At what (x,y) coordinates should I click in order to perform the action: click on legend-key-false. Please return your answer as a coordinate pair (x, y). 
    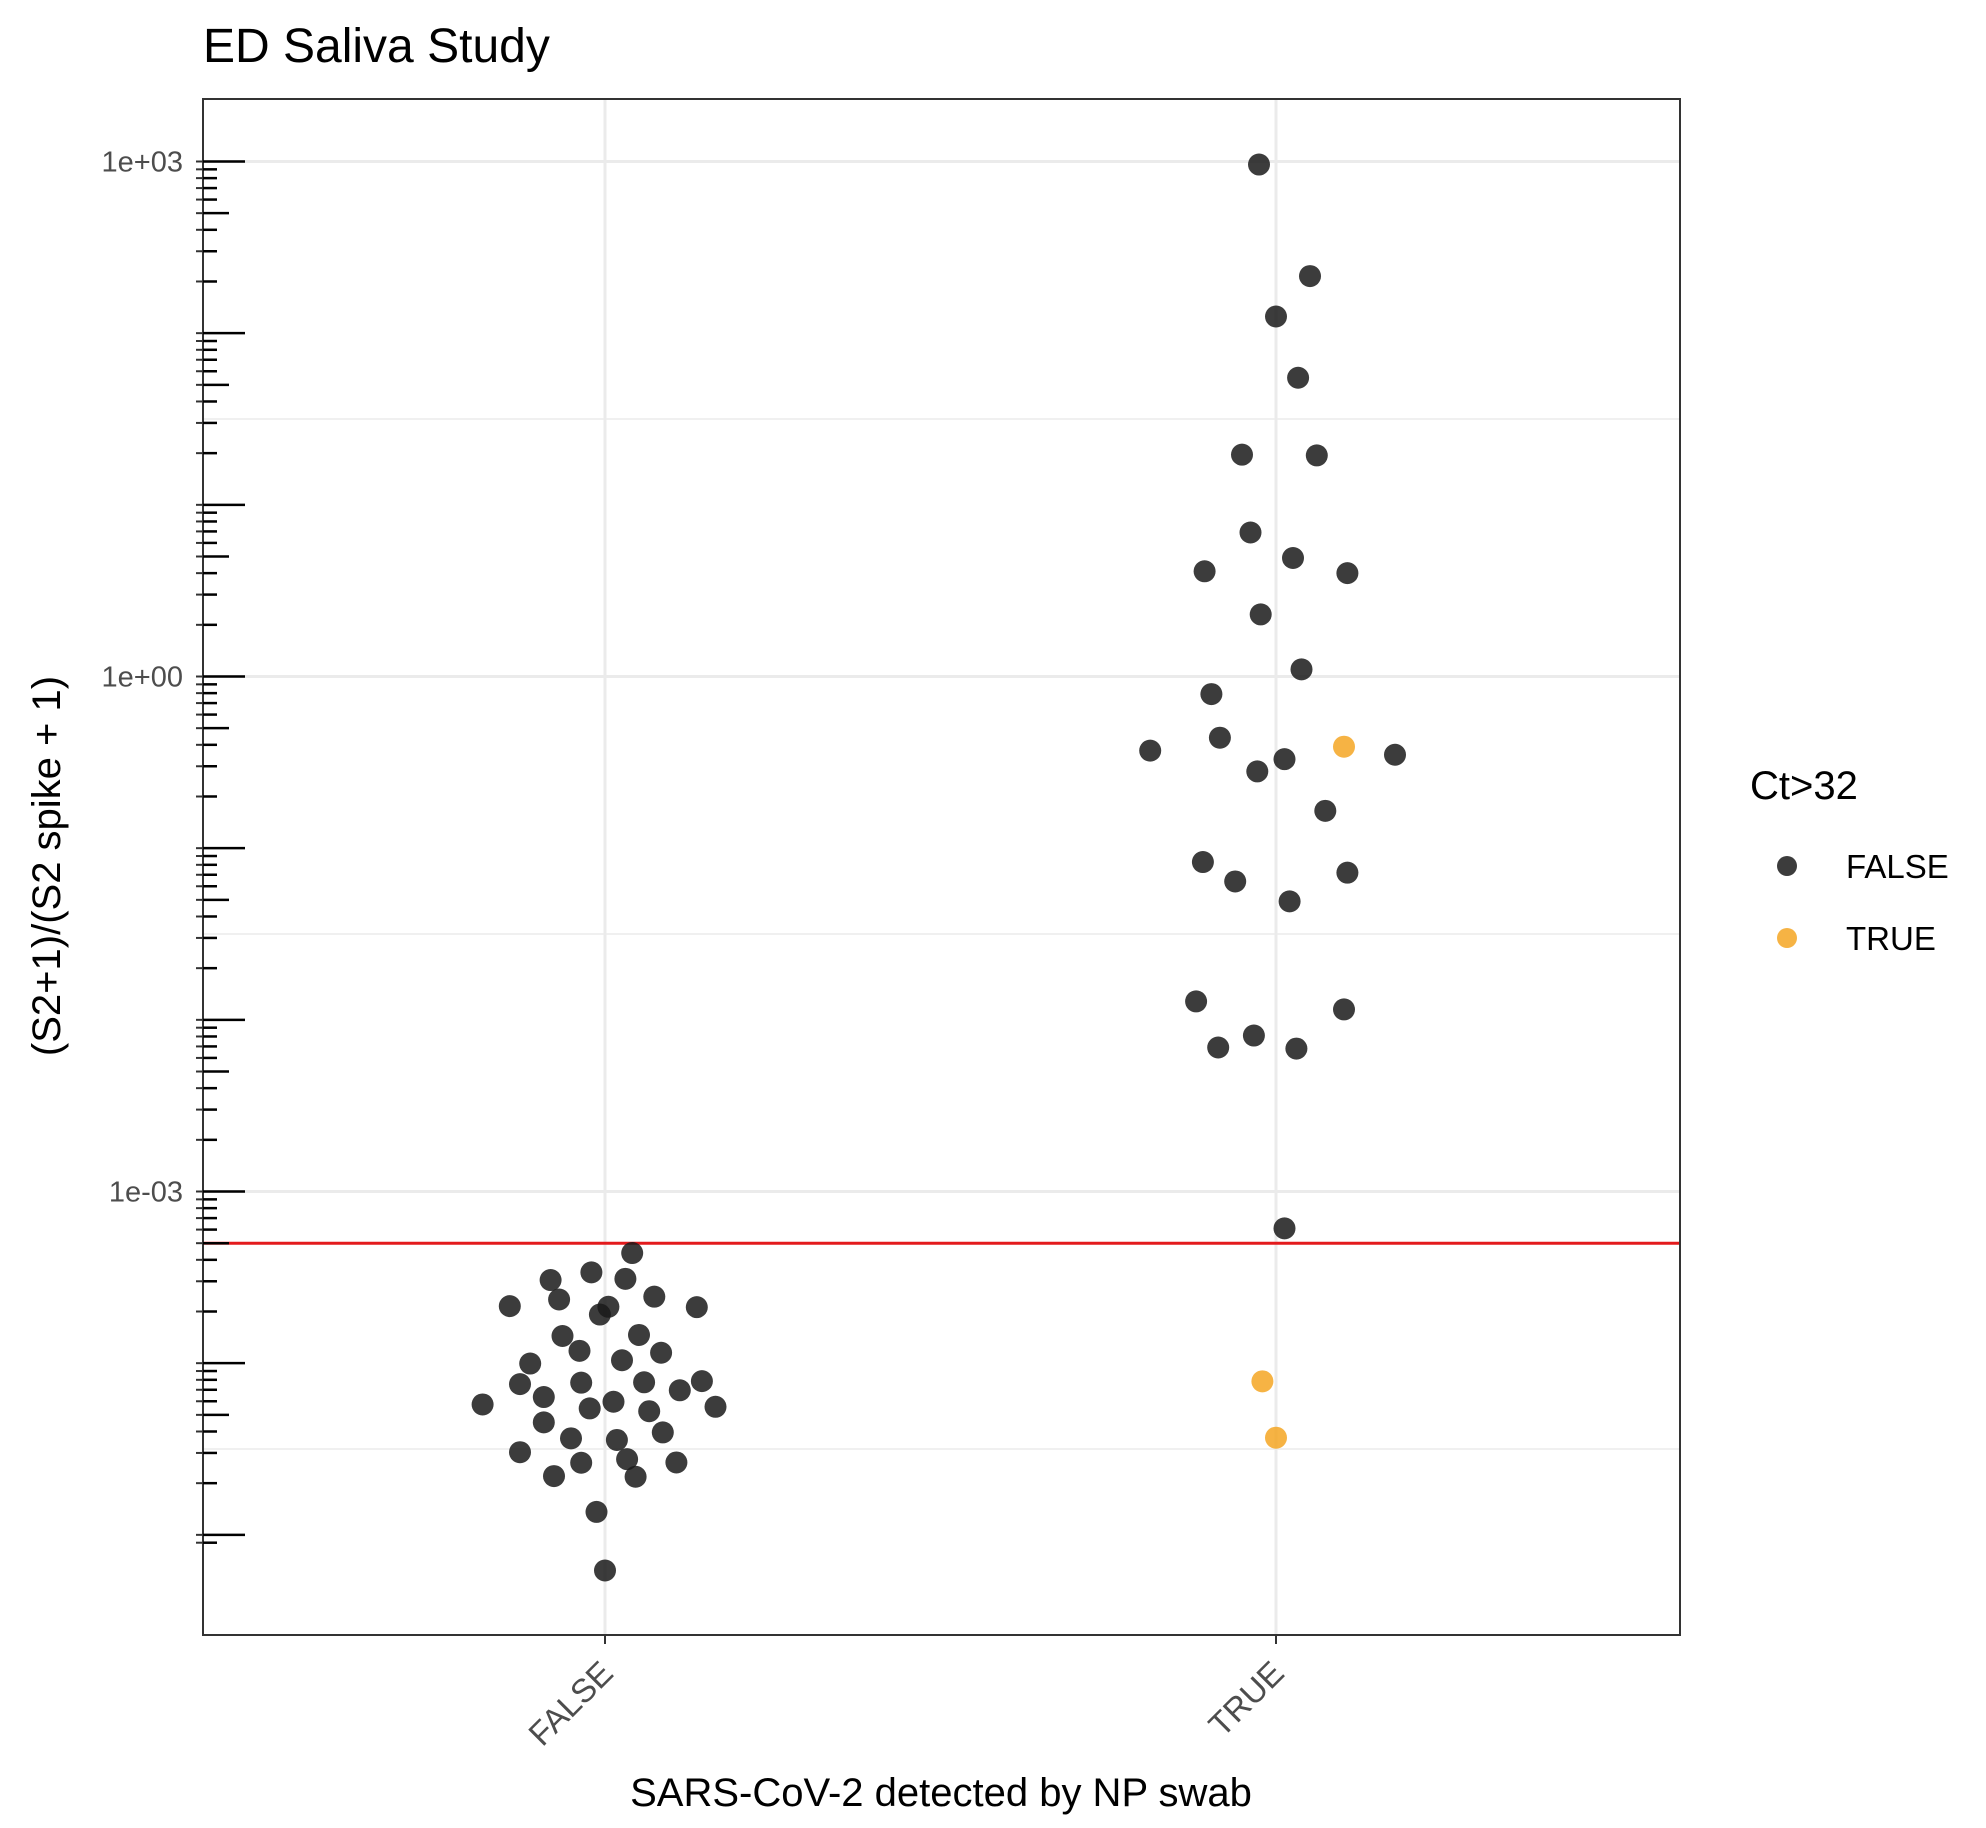
    Looking at the image, I should click on (1787, 866).